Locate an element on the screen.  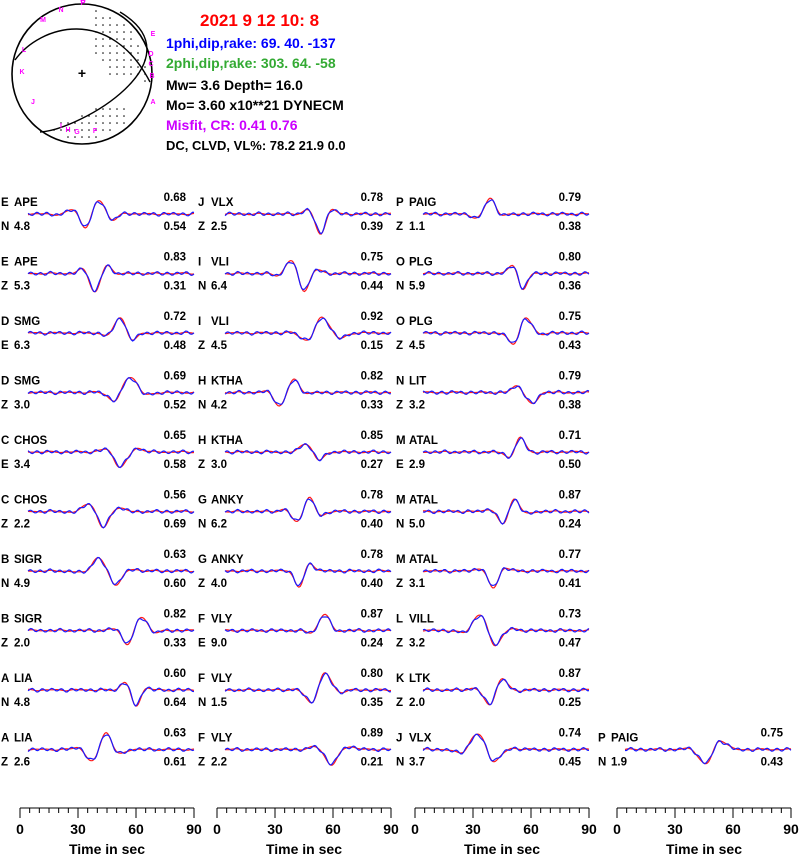
beachball-station-label: I is located at coordinates (61, 126).